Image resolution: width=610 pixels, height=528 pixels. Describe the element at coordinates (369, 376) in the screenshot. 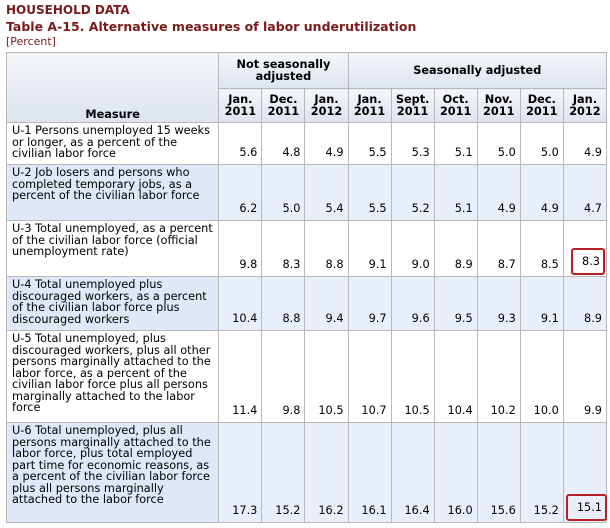

I see `value-cell: 10.7` at that location.